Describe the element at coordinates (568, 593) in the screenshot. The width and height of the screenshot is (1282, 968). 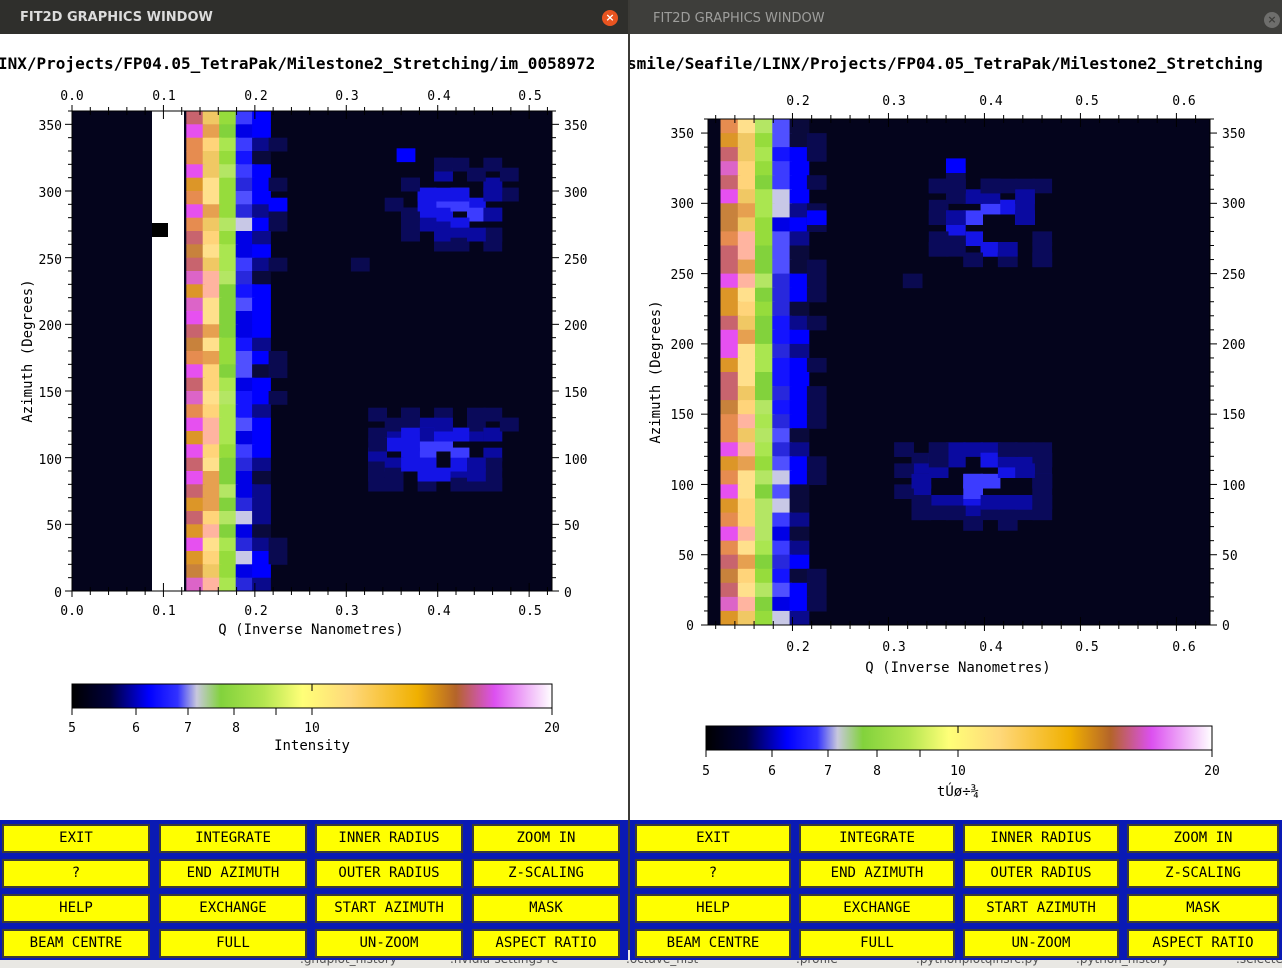
I see `right-tick-label: 0` at that location.